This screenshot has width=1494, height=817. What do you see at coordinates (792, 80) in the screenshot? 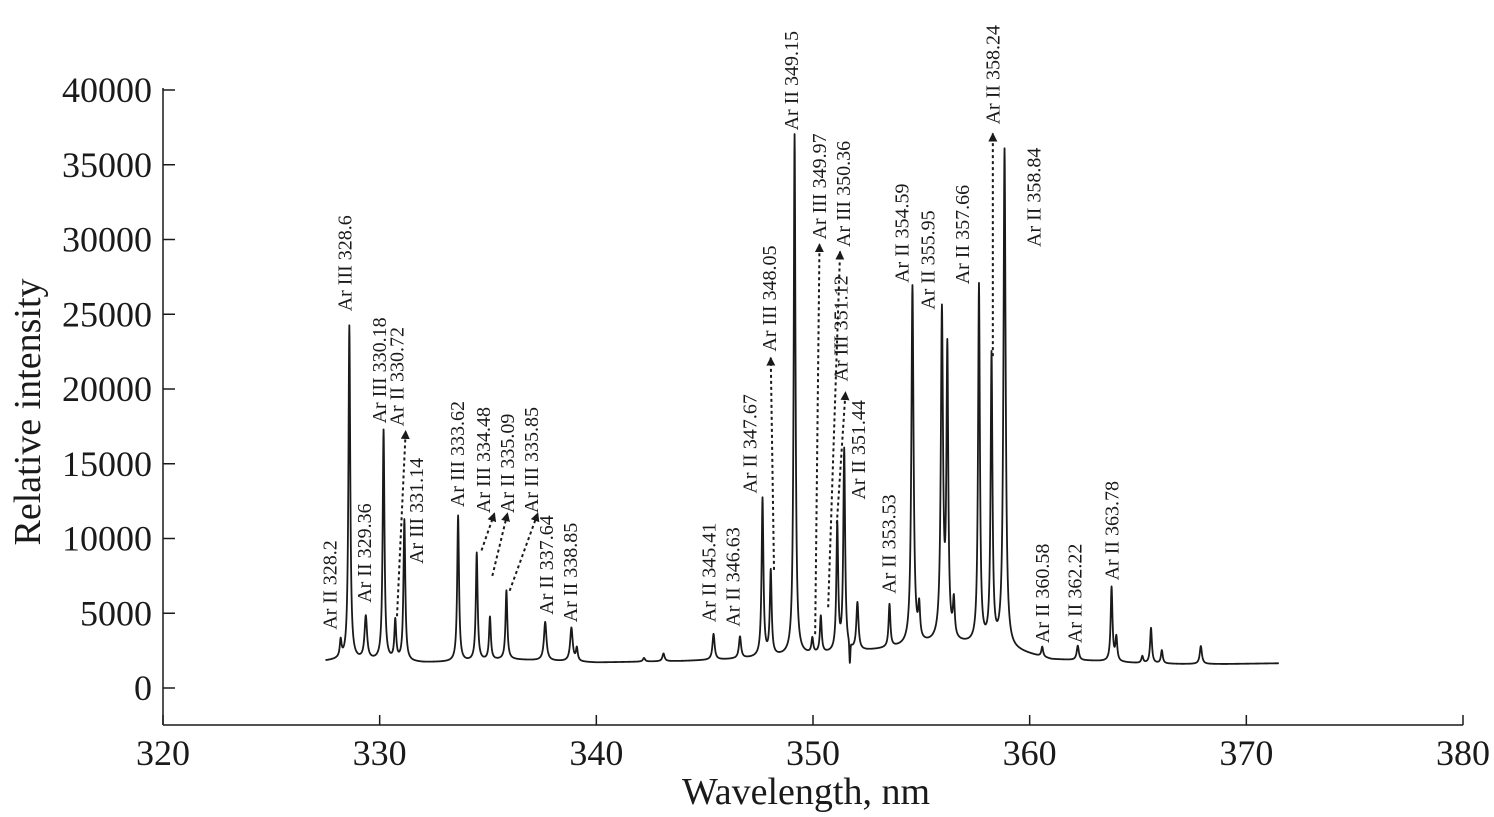
I see `peak-label: Ar II 349.15` at bounding box center [792, 80].